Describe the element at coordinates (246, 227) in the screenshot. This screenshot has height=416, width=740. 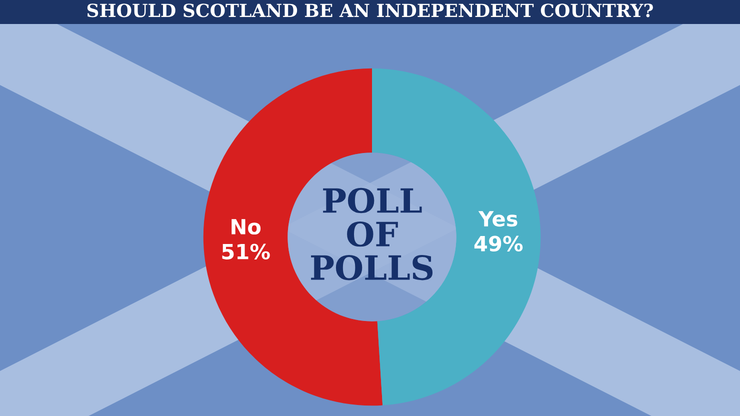
I see `slice-label: No` at that location.